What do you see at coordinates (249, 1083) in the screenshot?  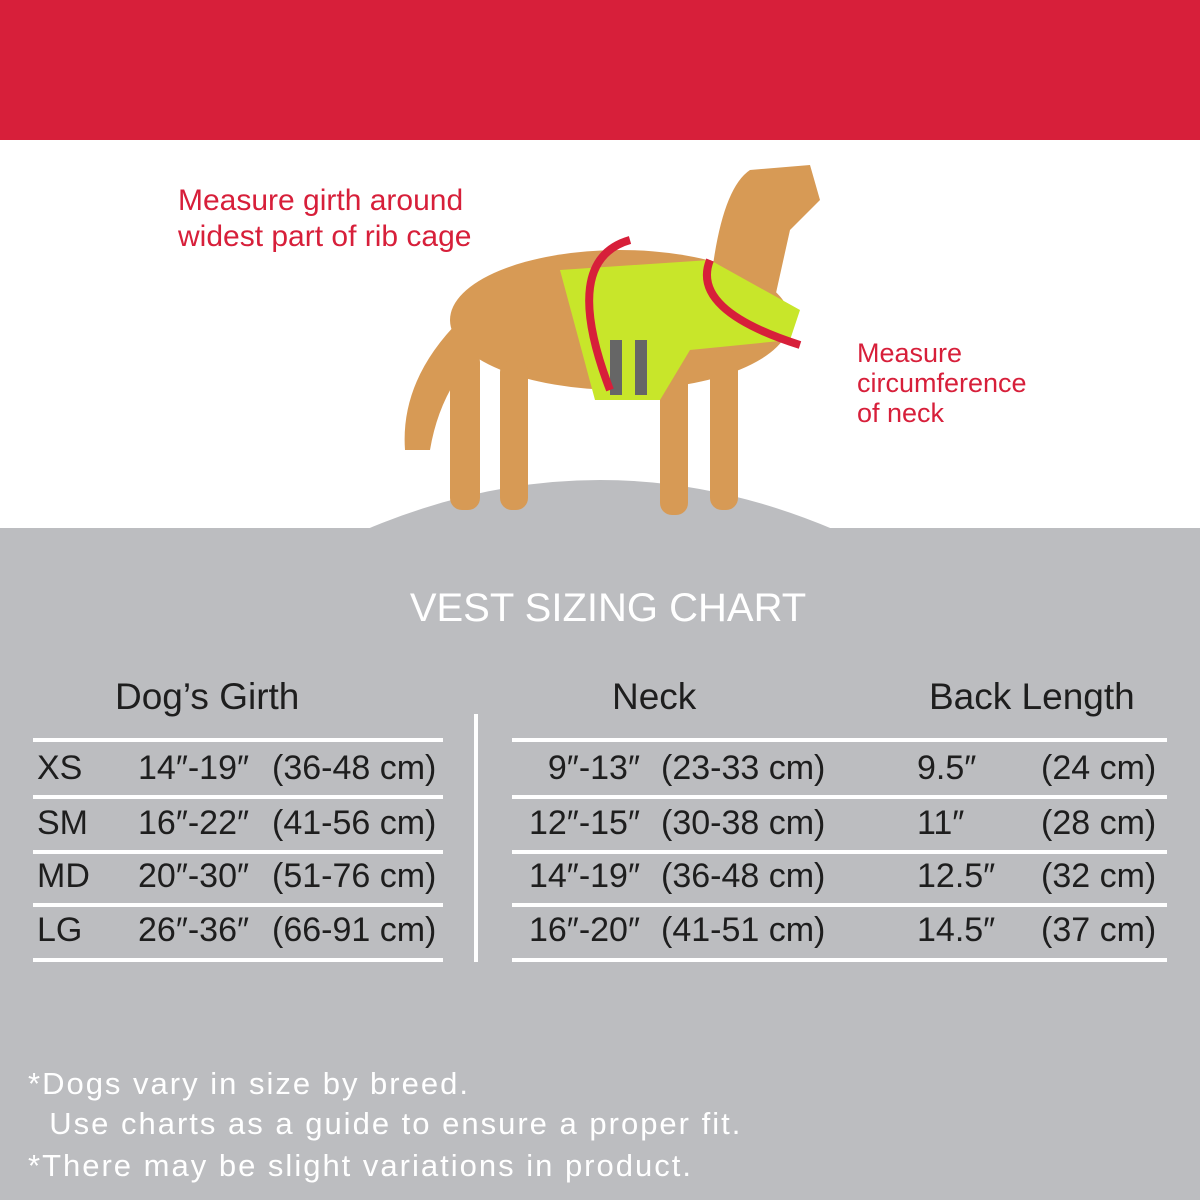 I see `footnote-1: *Dogs vary in size by breed.` at bounding box center [249, 1083].